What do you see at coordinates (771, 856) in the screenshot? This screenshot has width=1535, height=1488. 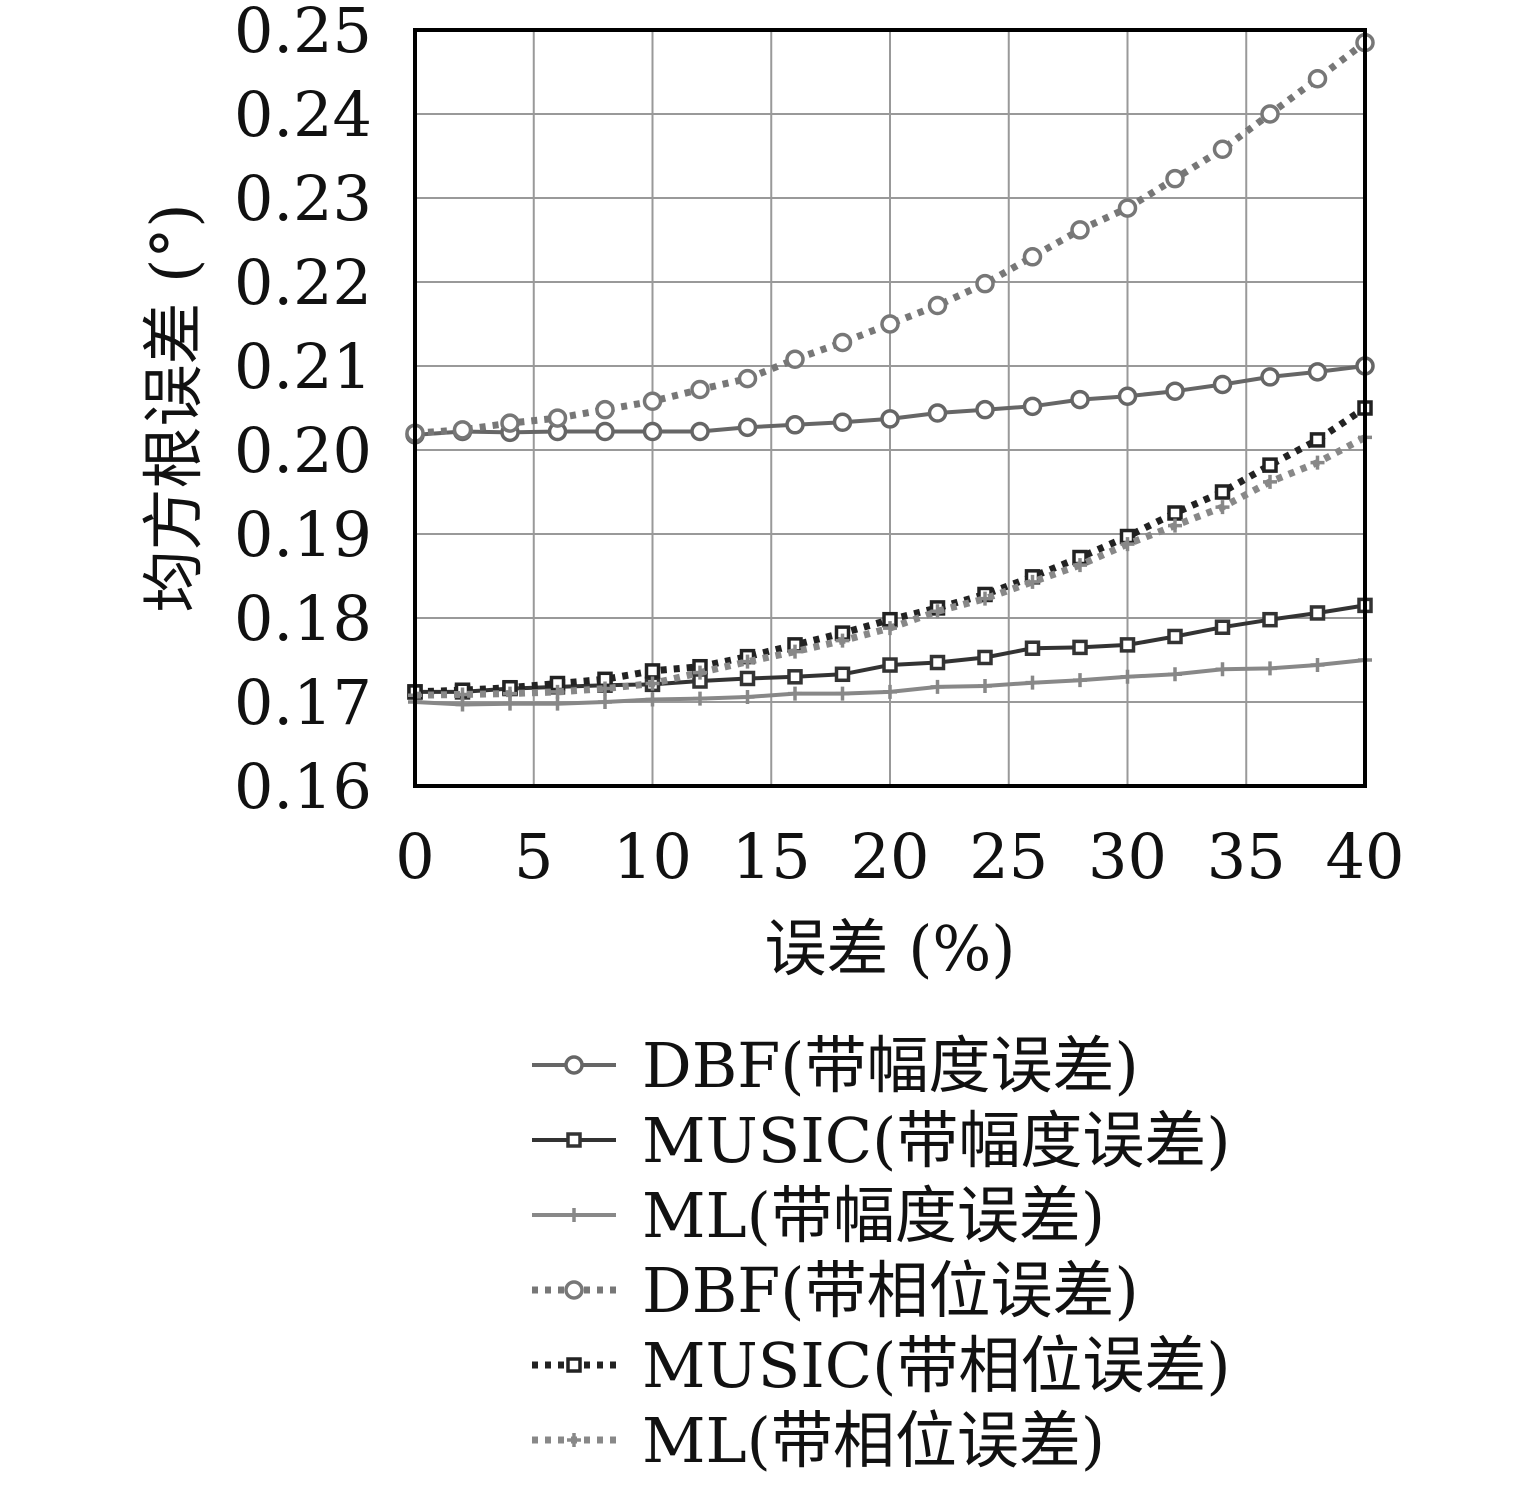 I see `x-tick-label: 15` at bounding box center [771, 856].